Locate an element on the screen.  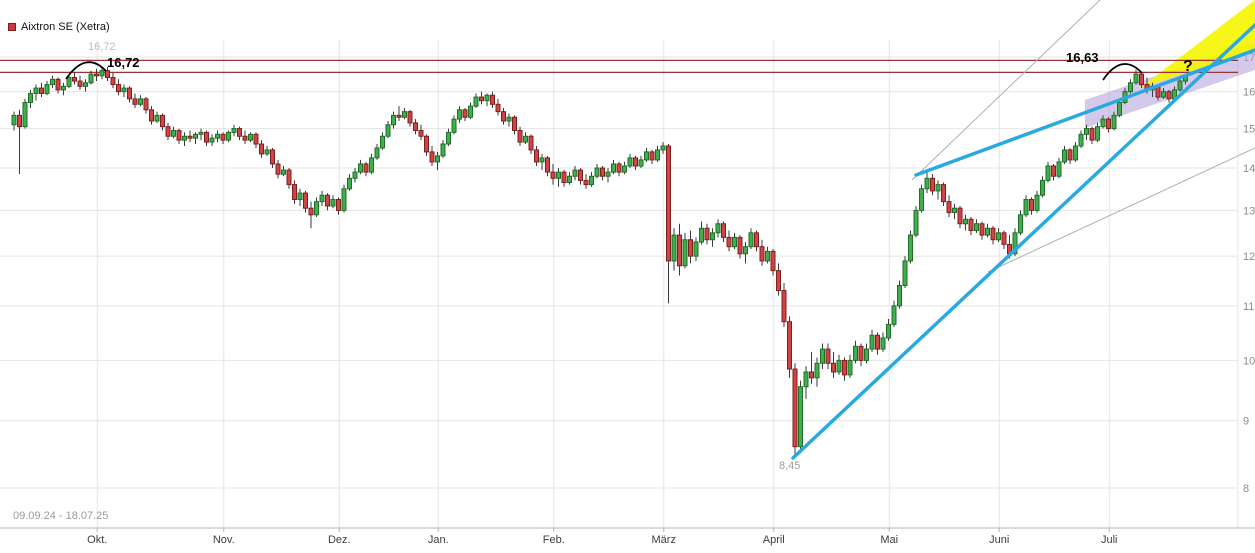
annotation-text: ? is located at coordinates (1188, 66).